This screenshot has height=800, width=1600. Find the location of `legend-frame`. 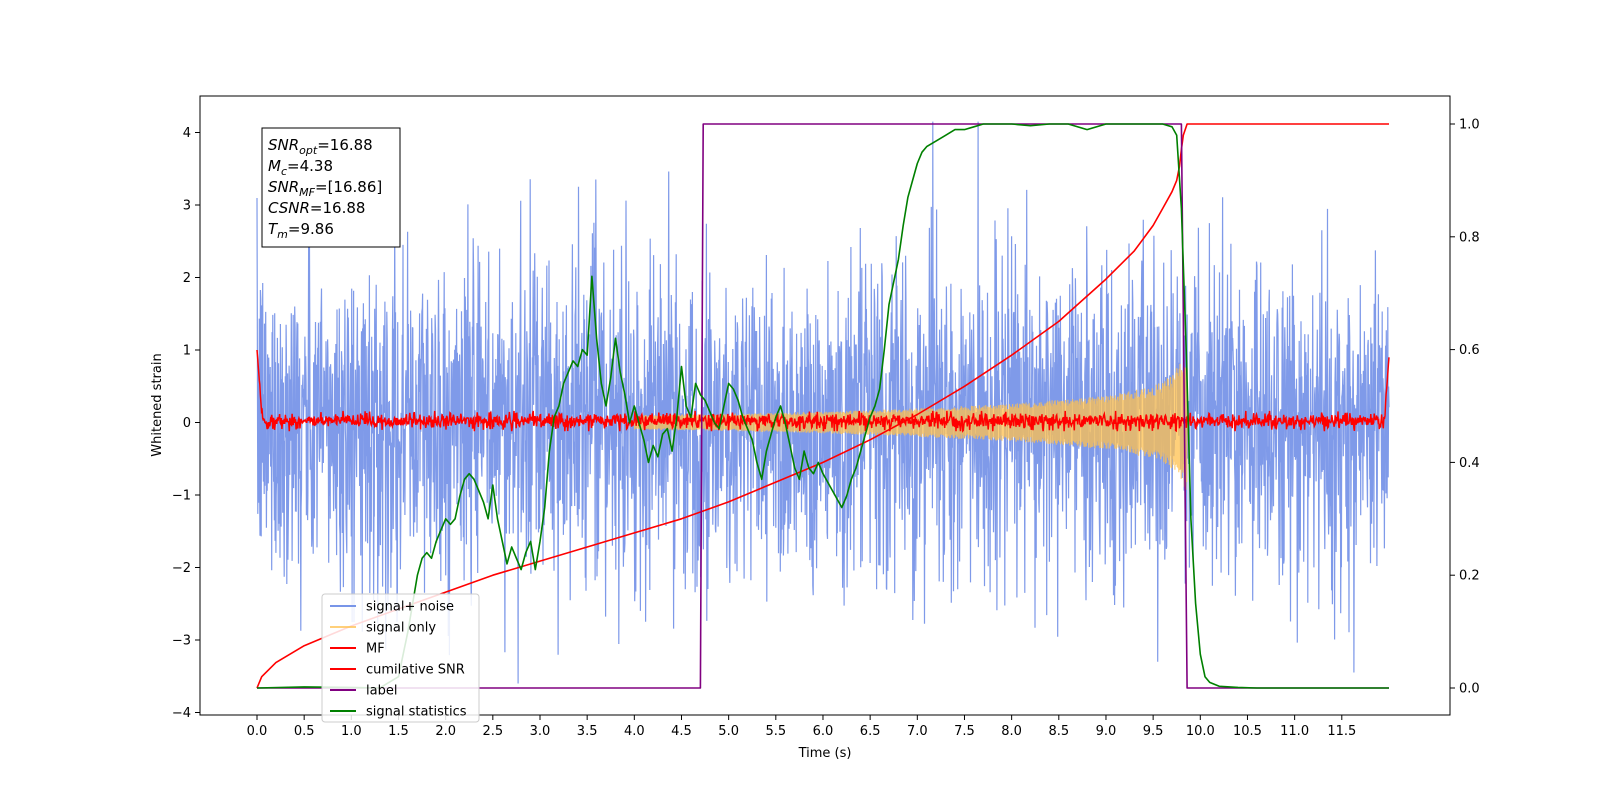

legend-frame is located at coordinates (400, 658).